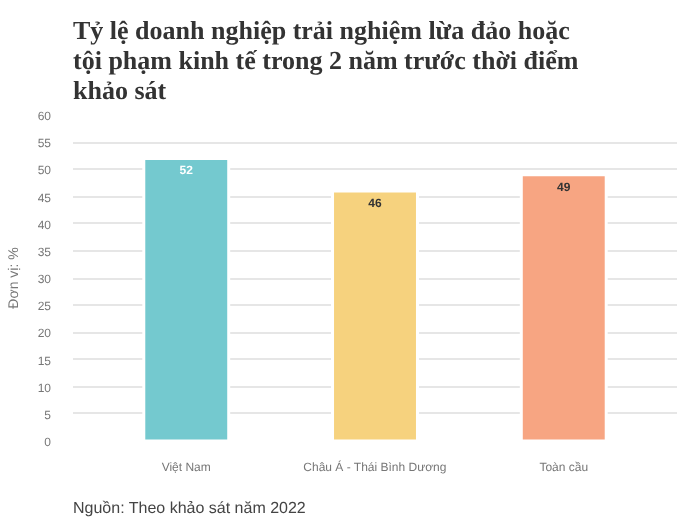  What do you see at coordinates (326, 60) in the screenshot?
I see `chart-title: Tỷ lệ doanh nghiệp trải nghiệm lừa đảo hoặc tội phạm kinh tế trong 2 năm trước thời điểm khảo sát` at bounding box center [326, 60].